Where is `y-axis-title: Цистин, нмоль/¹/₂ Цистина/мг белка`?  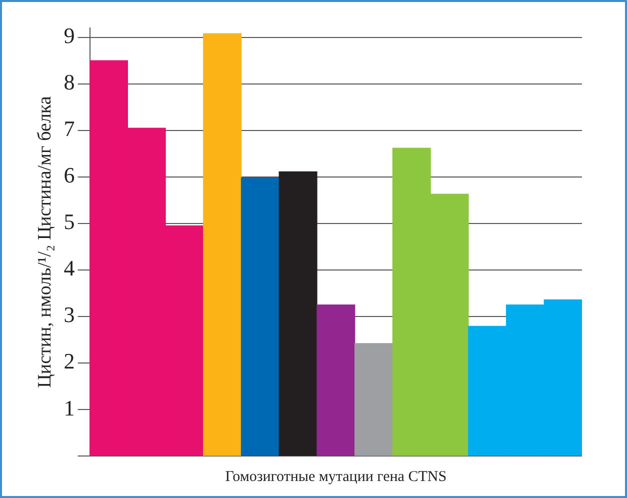 y-axis-title: Цистин, нмоль/¹/₂ Цистина/мг белка is located at coordinates (45, 242).